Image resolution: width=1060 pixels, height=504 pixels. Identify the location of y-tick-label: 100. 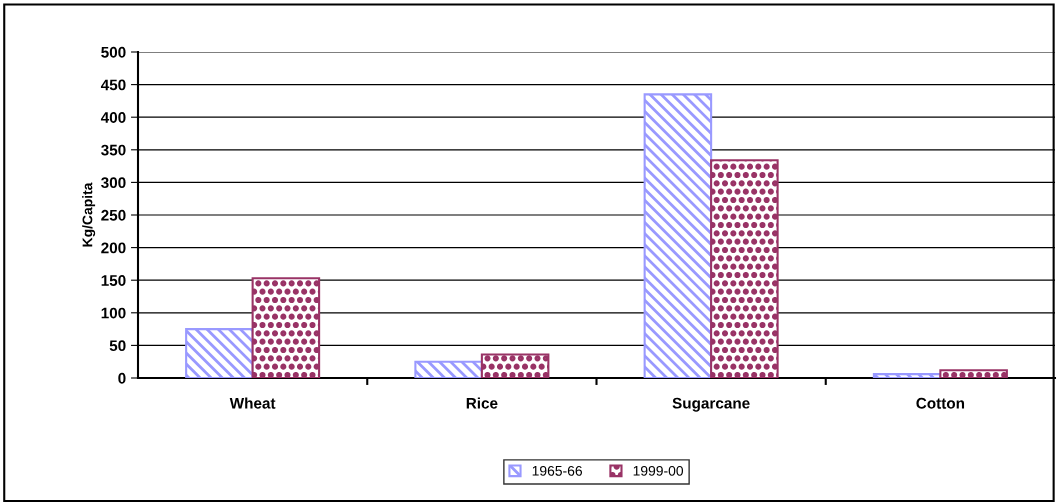
(113, 313).